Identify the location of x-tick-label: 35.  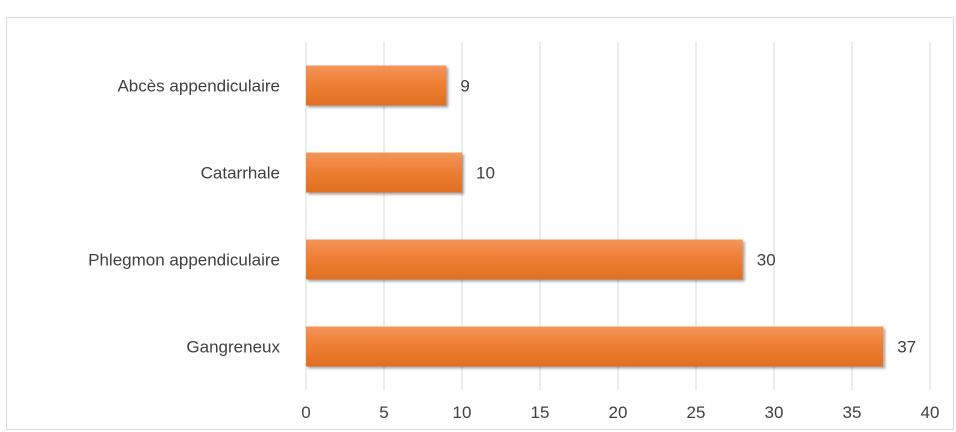
(852, 412).